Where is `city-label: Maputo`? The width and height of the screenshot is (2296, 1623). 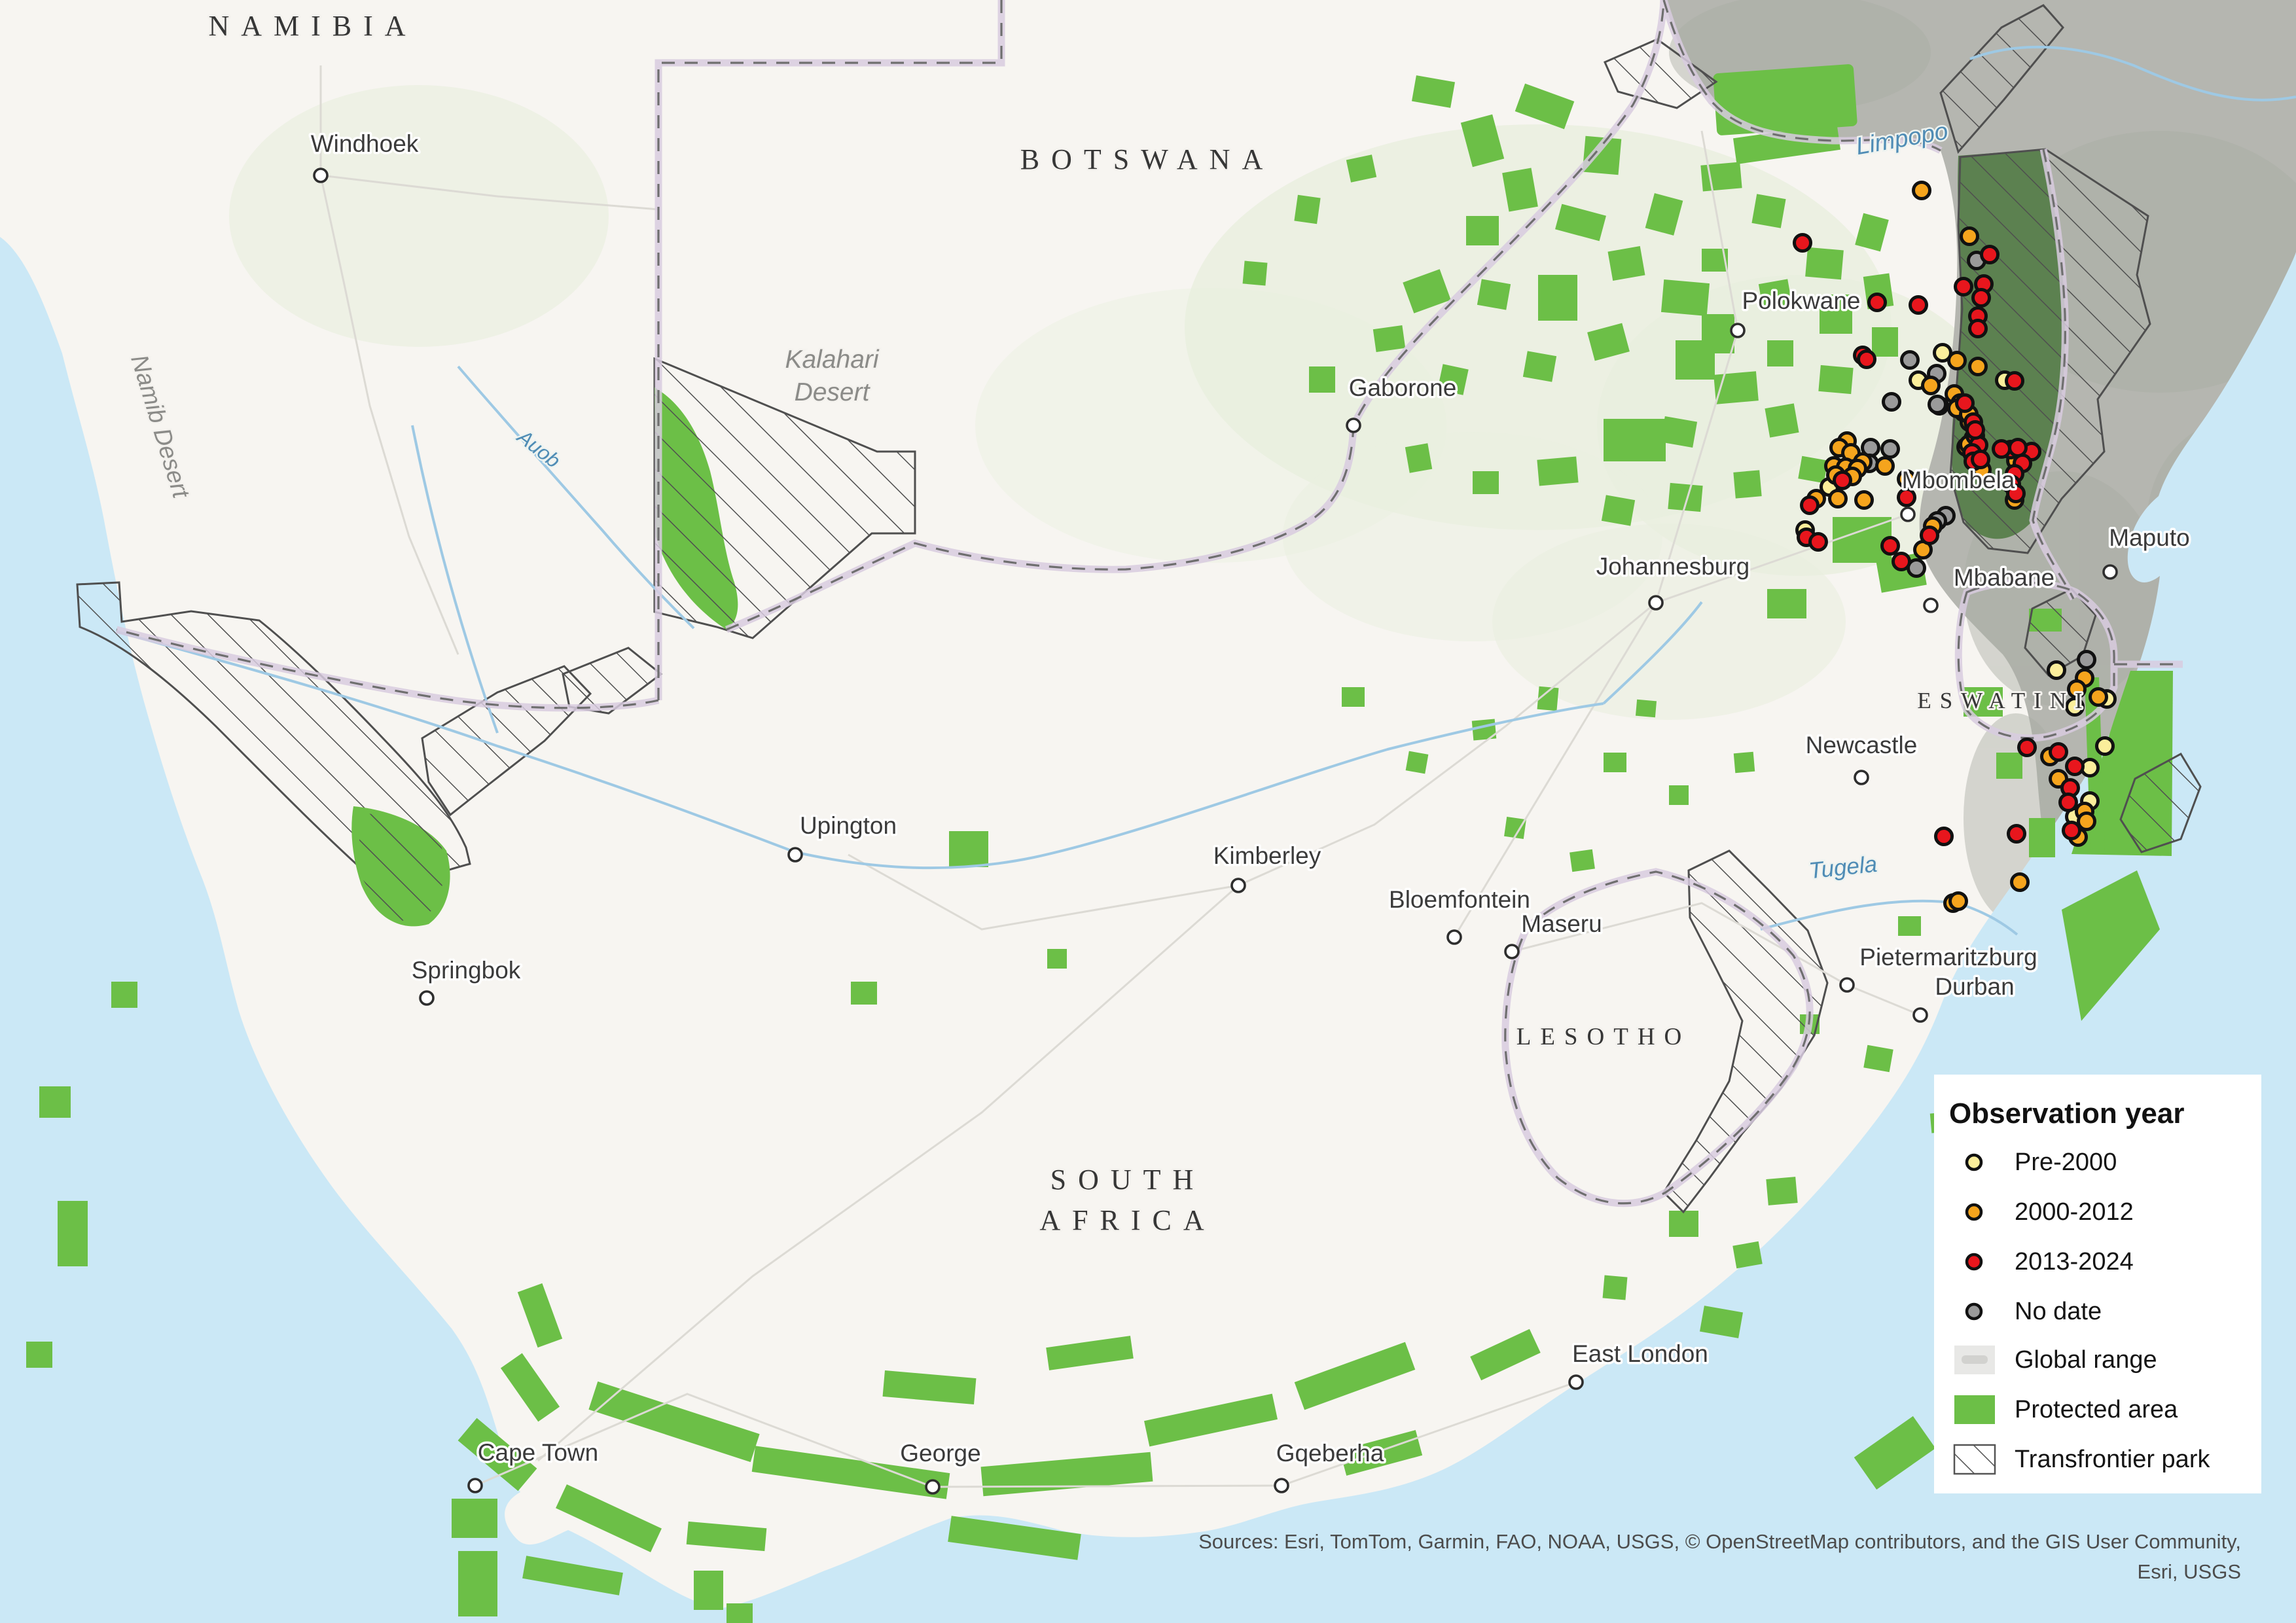
city-label: Maputo is located at coordinates (2149, 537).